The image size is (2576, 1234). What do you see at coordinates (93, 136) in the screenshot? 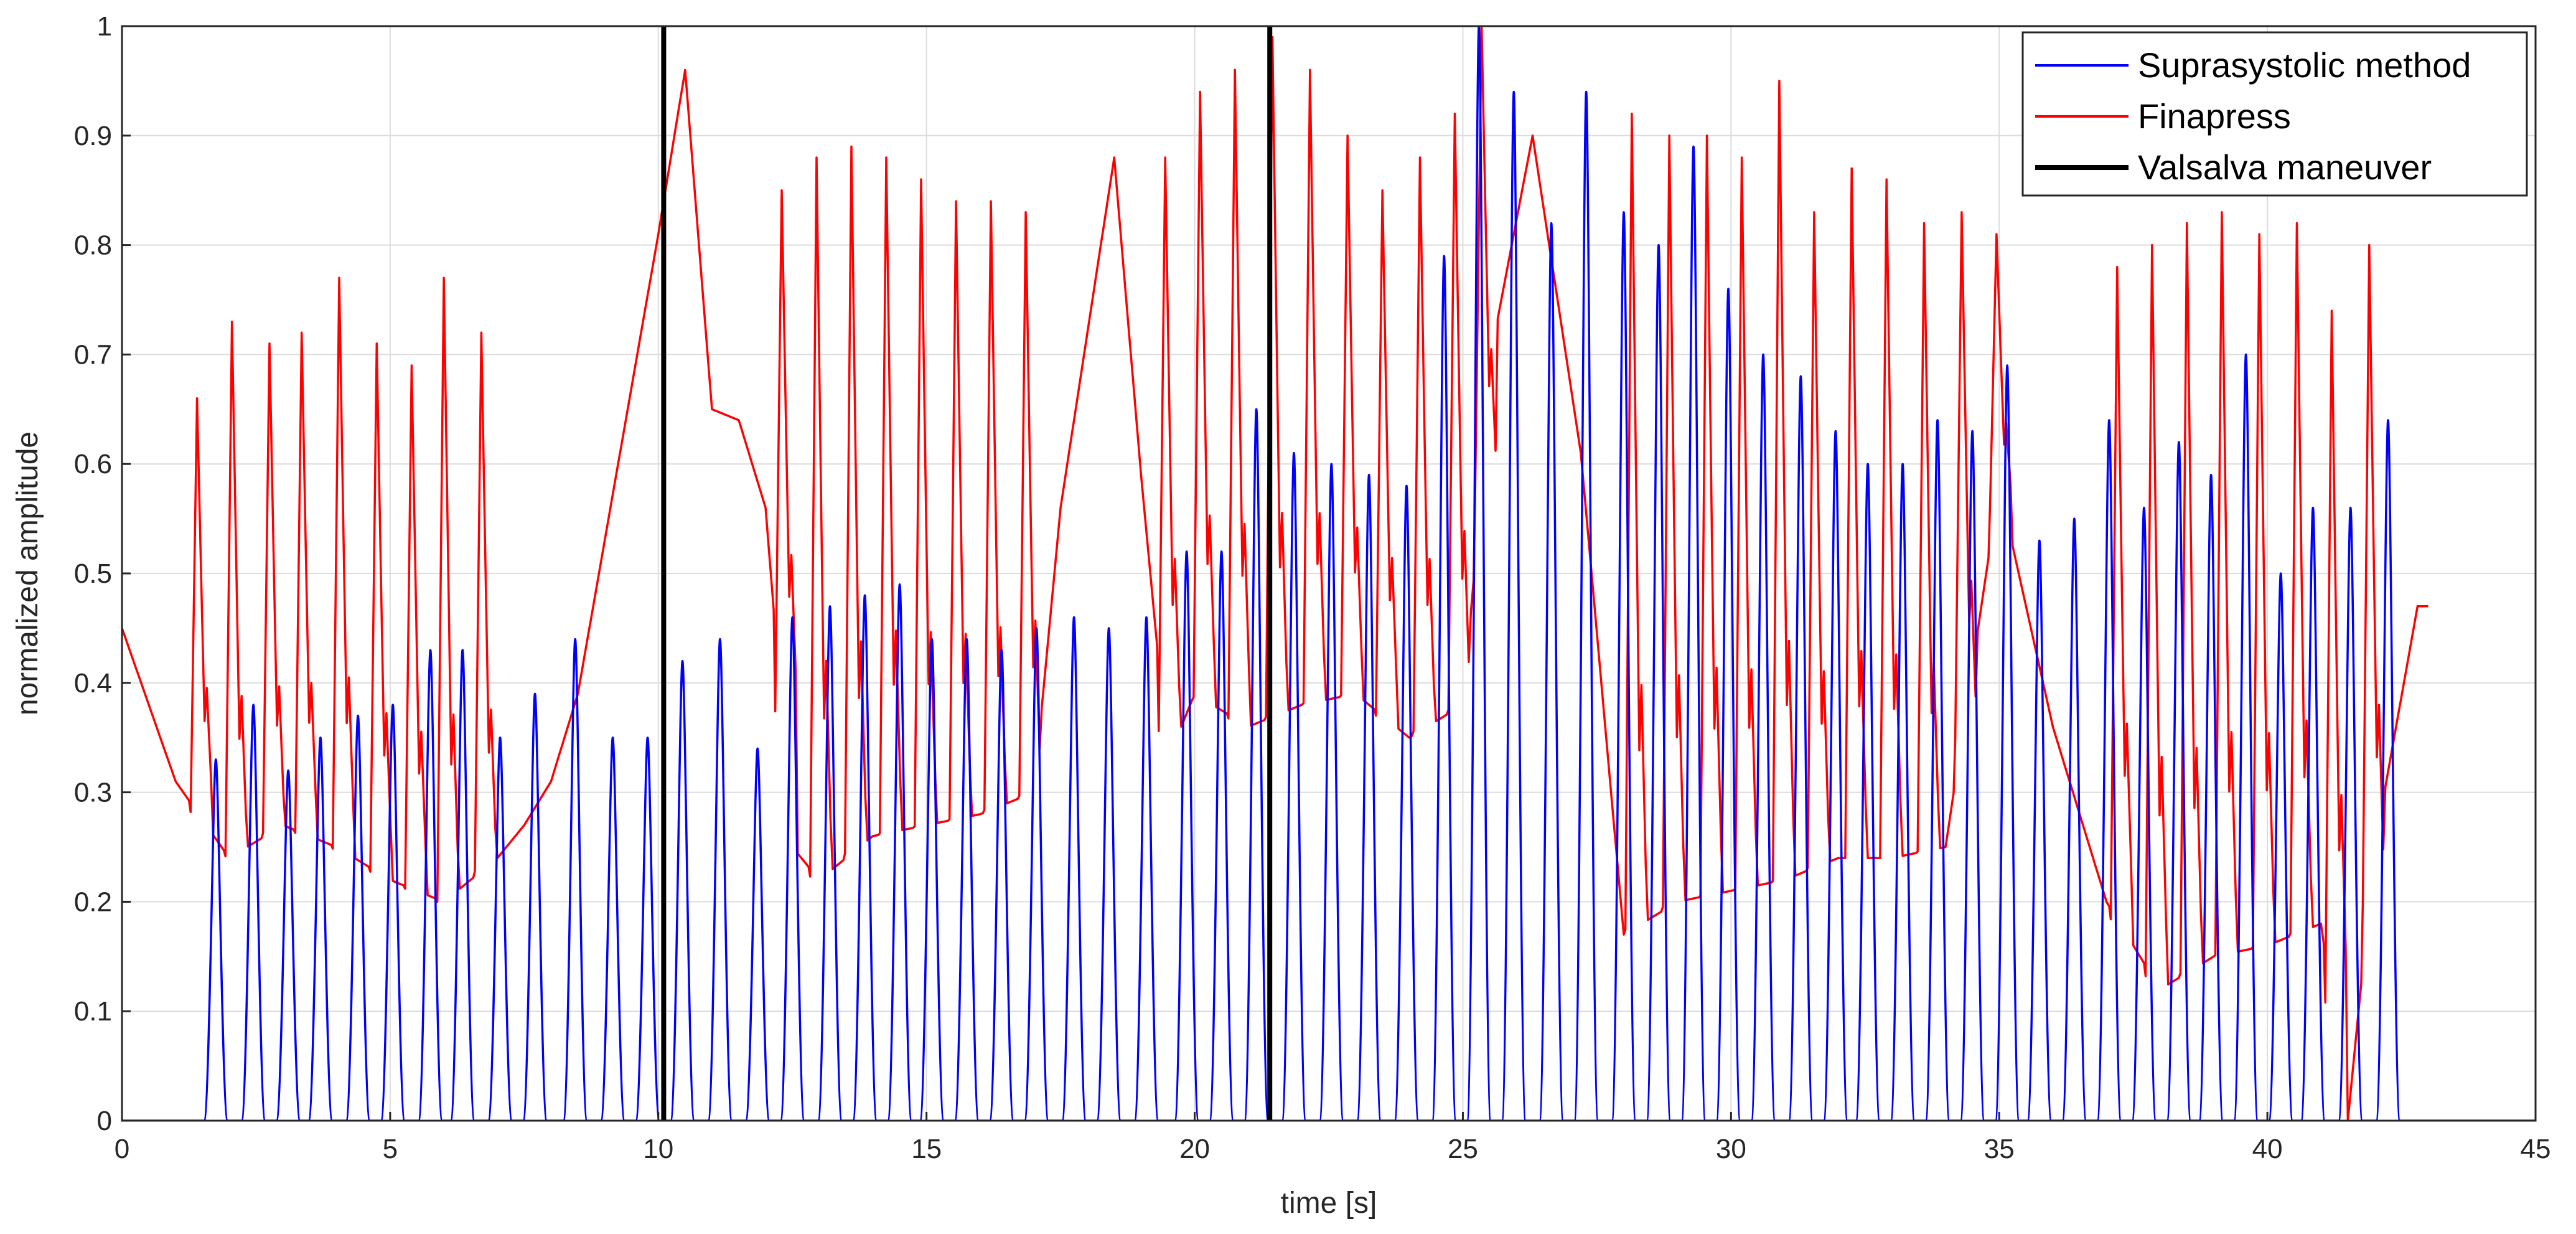
I see `y-tick-label: 0.9` at bounding box center [93, 136].